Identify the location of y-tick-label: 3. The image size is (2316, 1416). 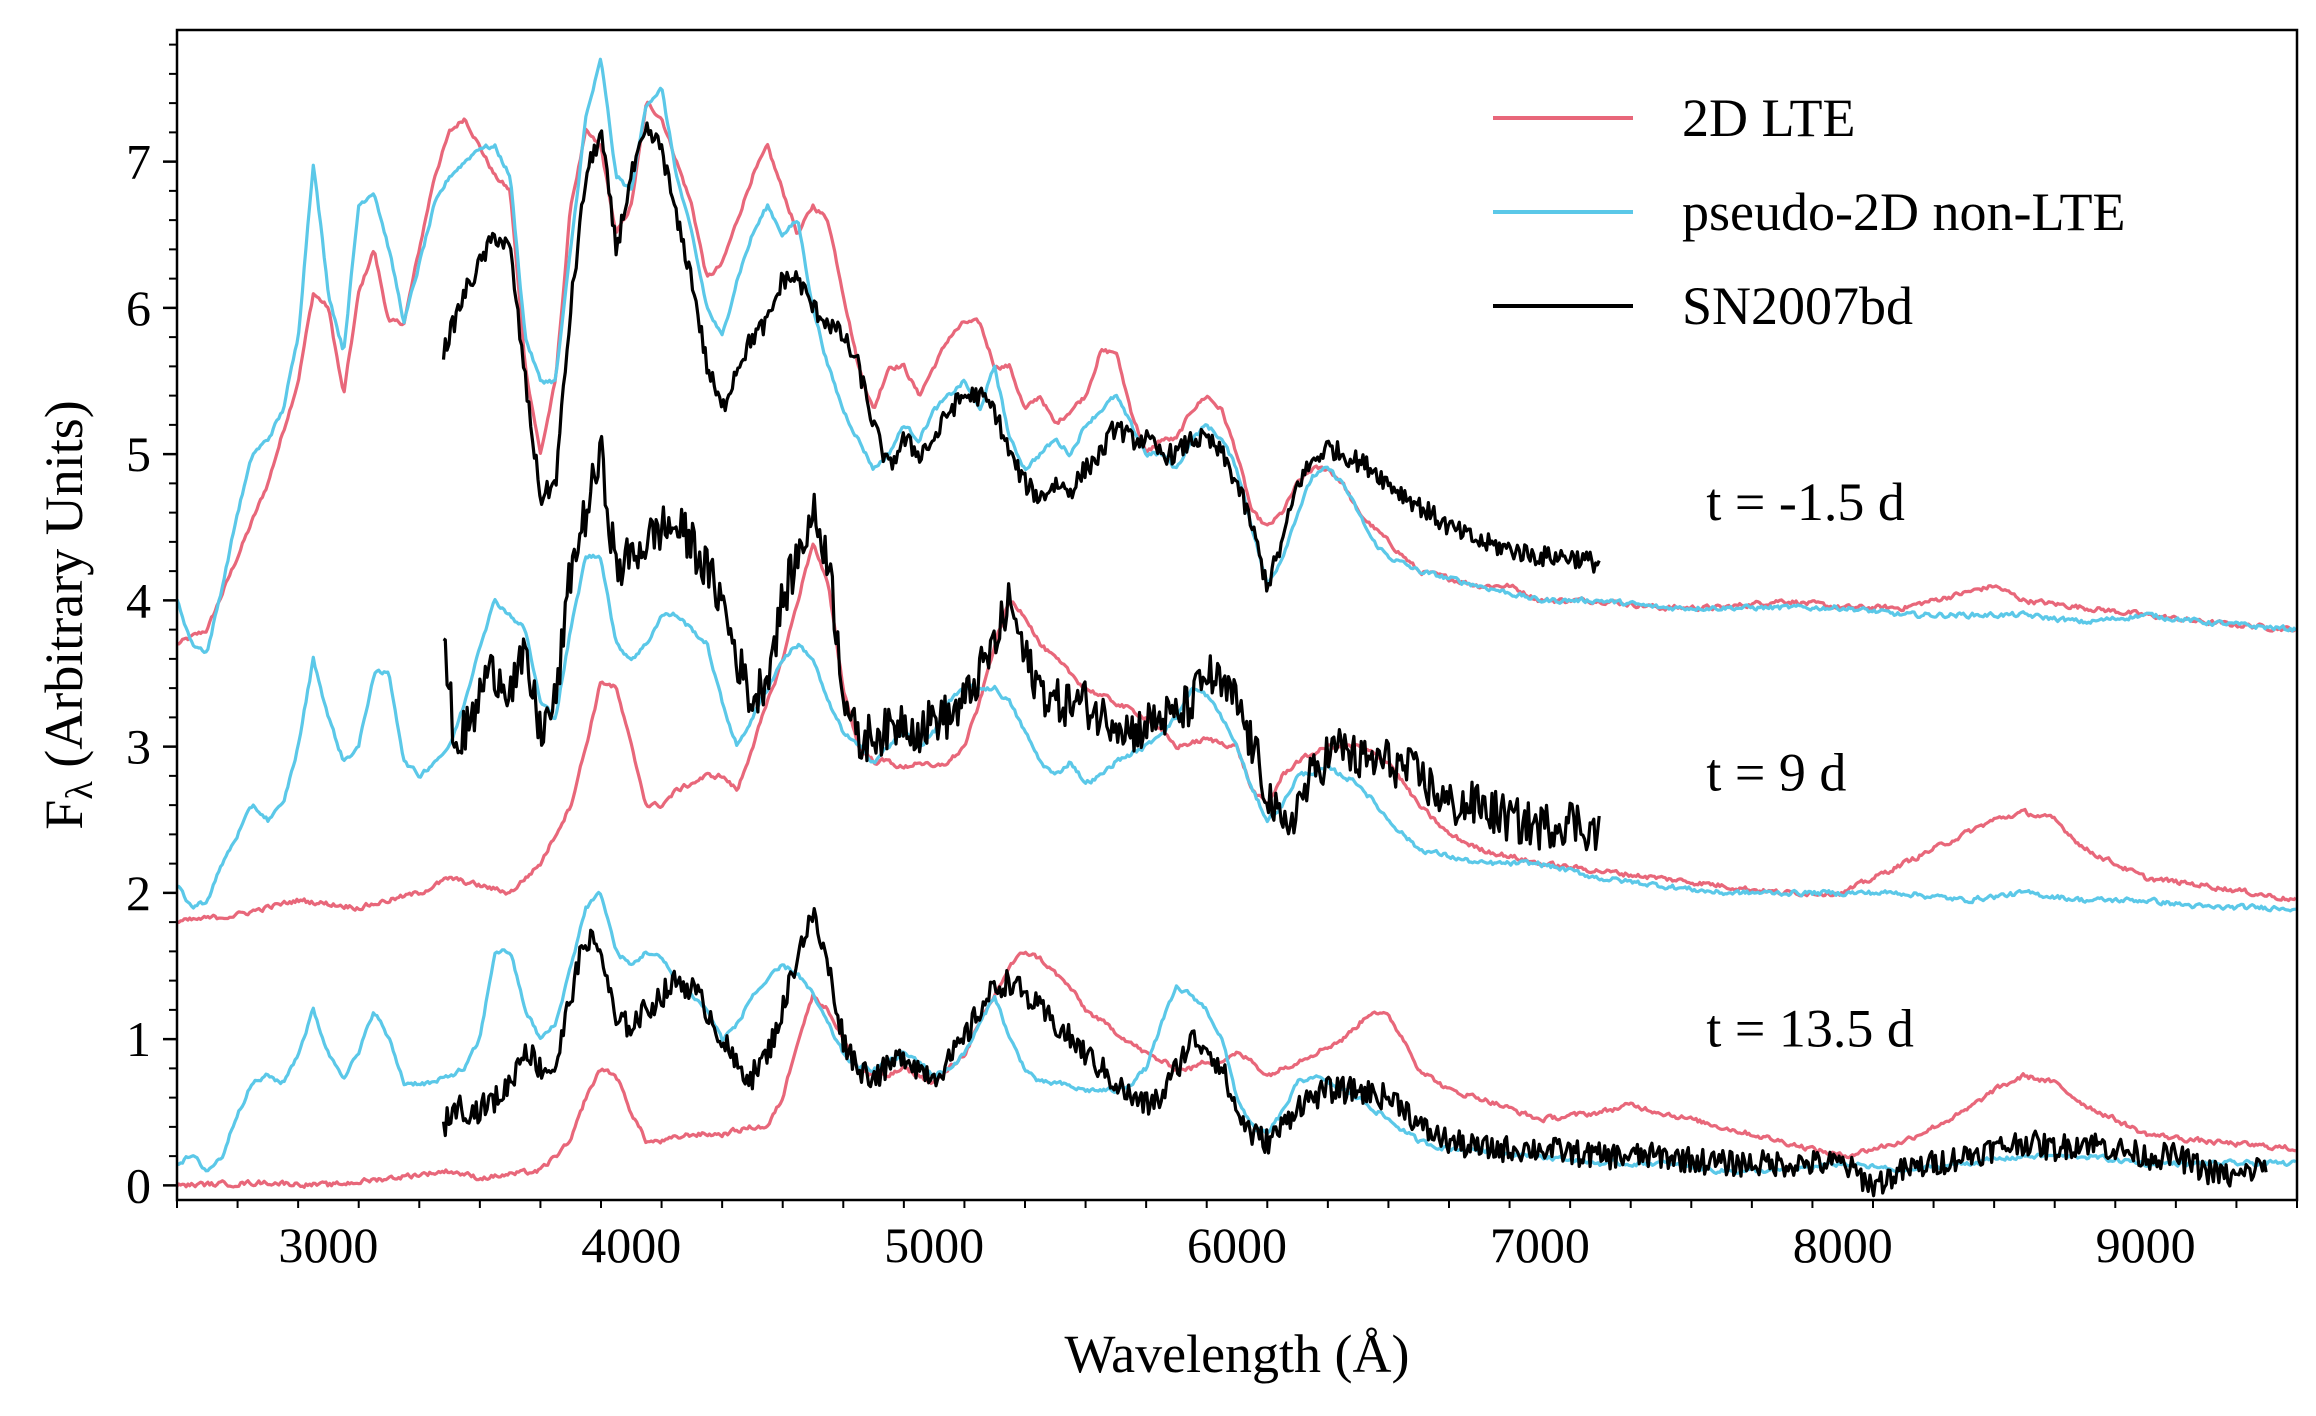
(138, 747).